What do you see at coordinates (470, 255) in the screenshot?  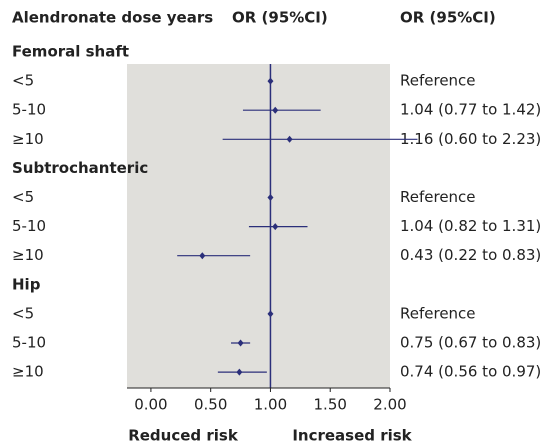 I see `value-label: 0.43 (0.22 to 0.83)` at bounding box center [470, 255].